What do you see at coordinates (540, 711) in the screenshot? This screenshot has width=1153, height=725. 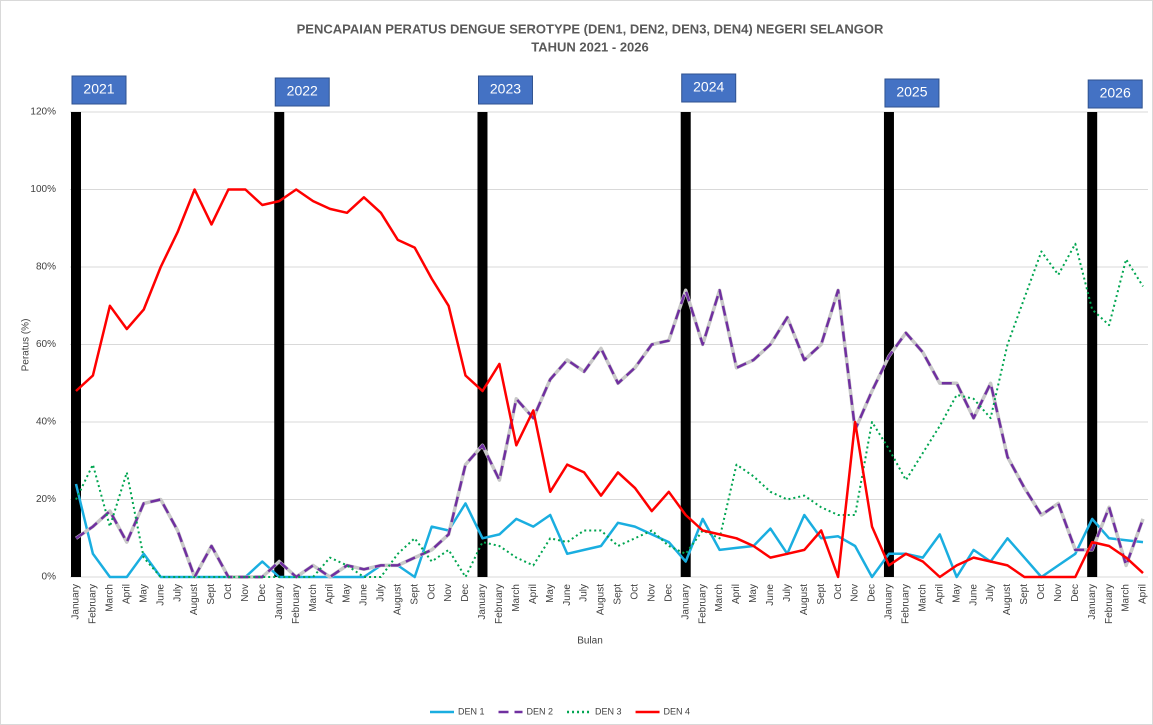 I see `legend-label: DEN 2` at bounding box center [540, 711].